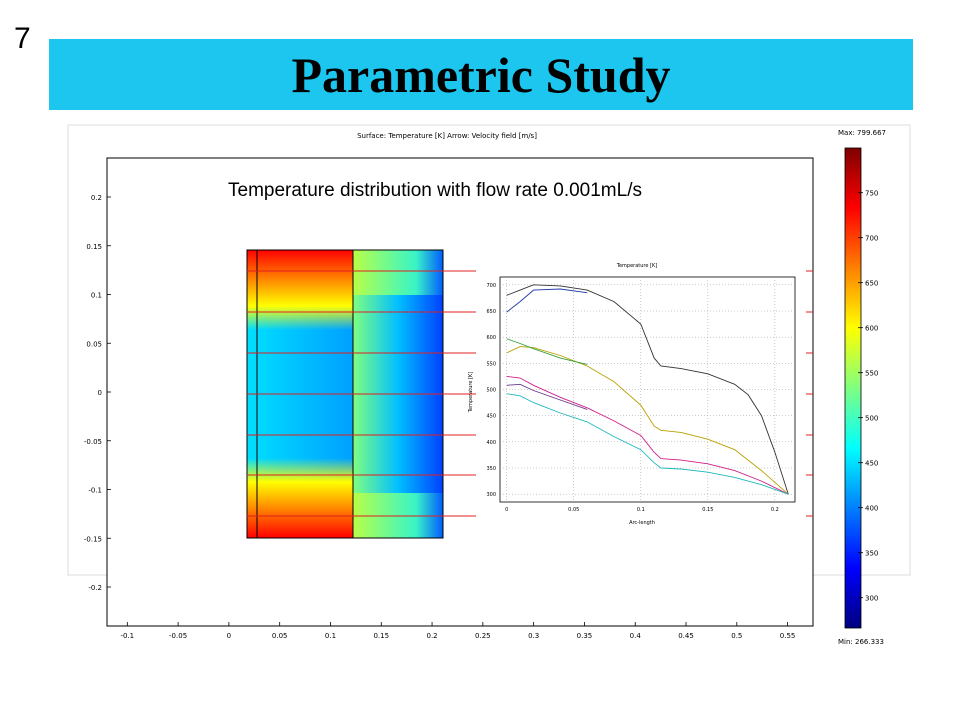 This screenshot has width=960, height=720. What do you see at coordinates (871, 509) in the screenshot?
I see `colorbar-tick-label: 400` at bounding box center [871, 509].